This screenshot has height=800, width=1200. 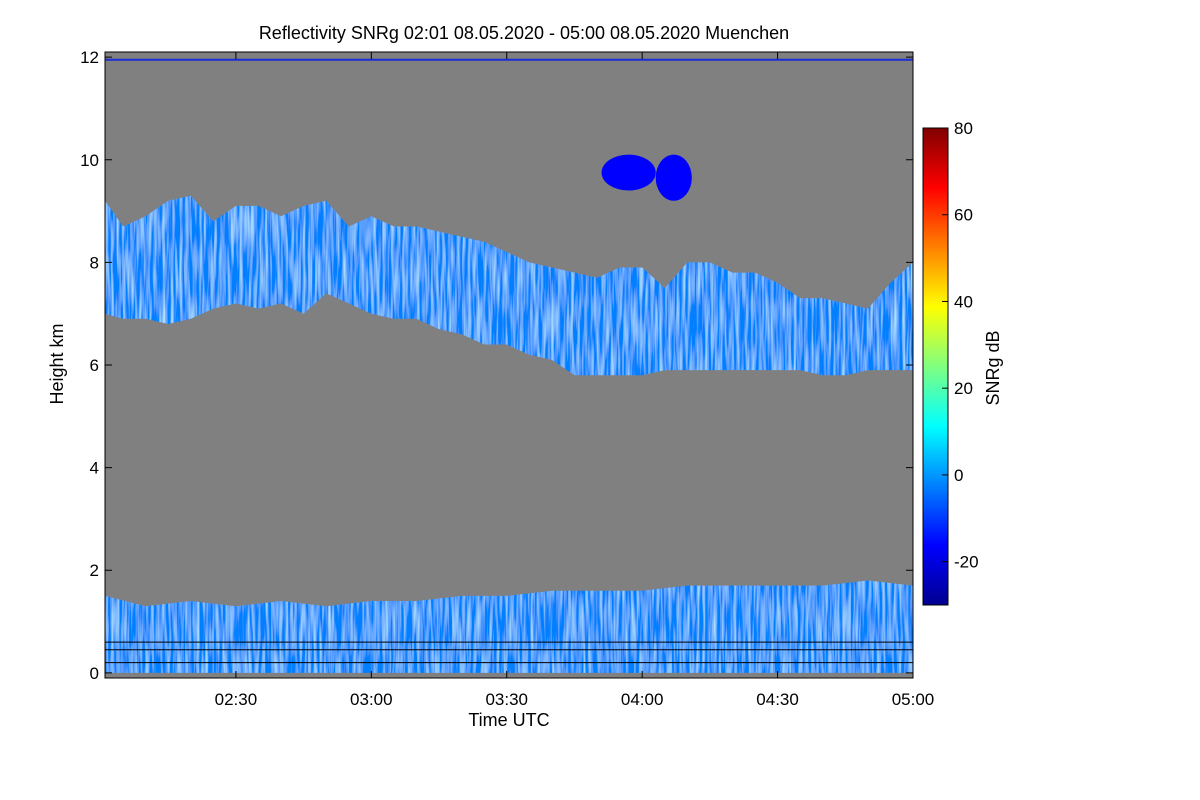 I want to click on colorbar-gradient, so click(x=935, y=366).